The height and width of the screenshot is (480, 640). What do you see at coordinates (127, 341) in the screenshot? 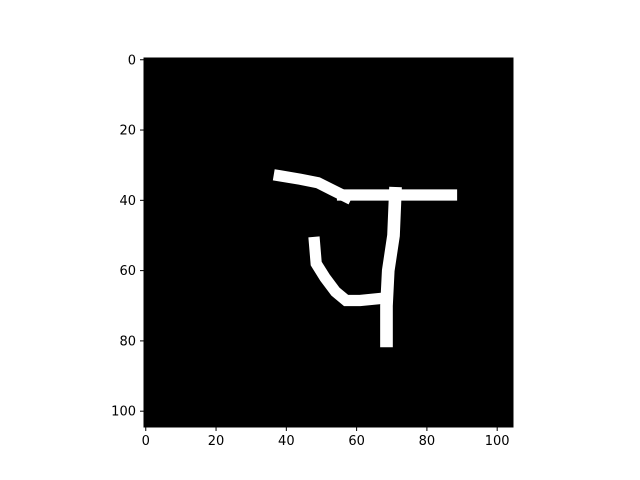
I see `y-tick-label: 80` at bounding box center [127, 341].